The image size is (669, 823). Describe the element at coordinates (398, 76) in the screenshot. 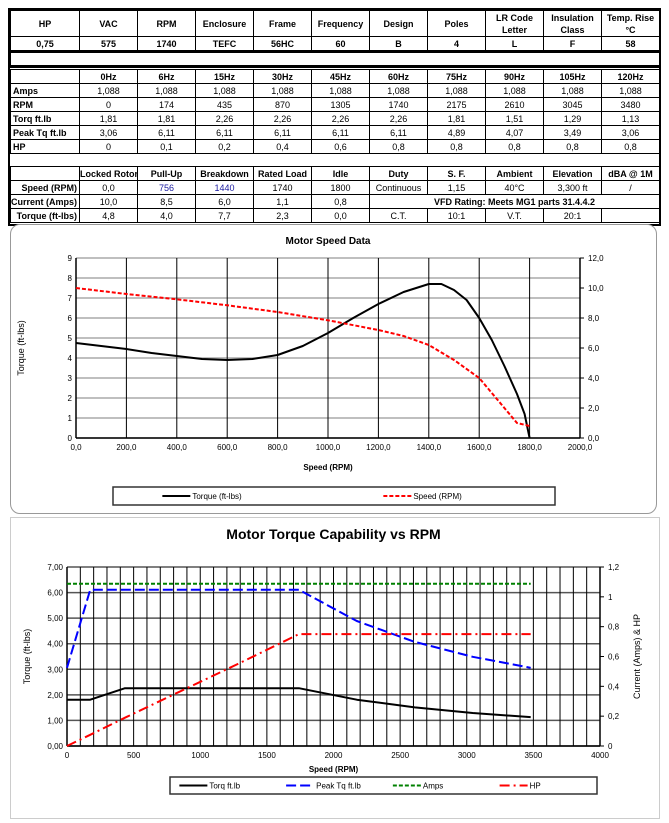

I see `freq-header-row-cell: 60Hz` at that location.